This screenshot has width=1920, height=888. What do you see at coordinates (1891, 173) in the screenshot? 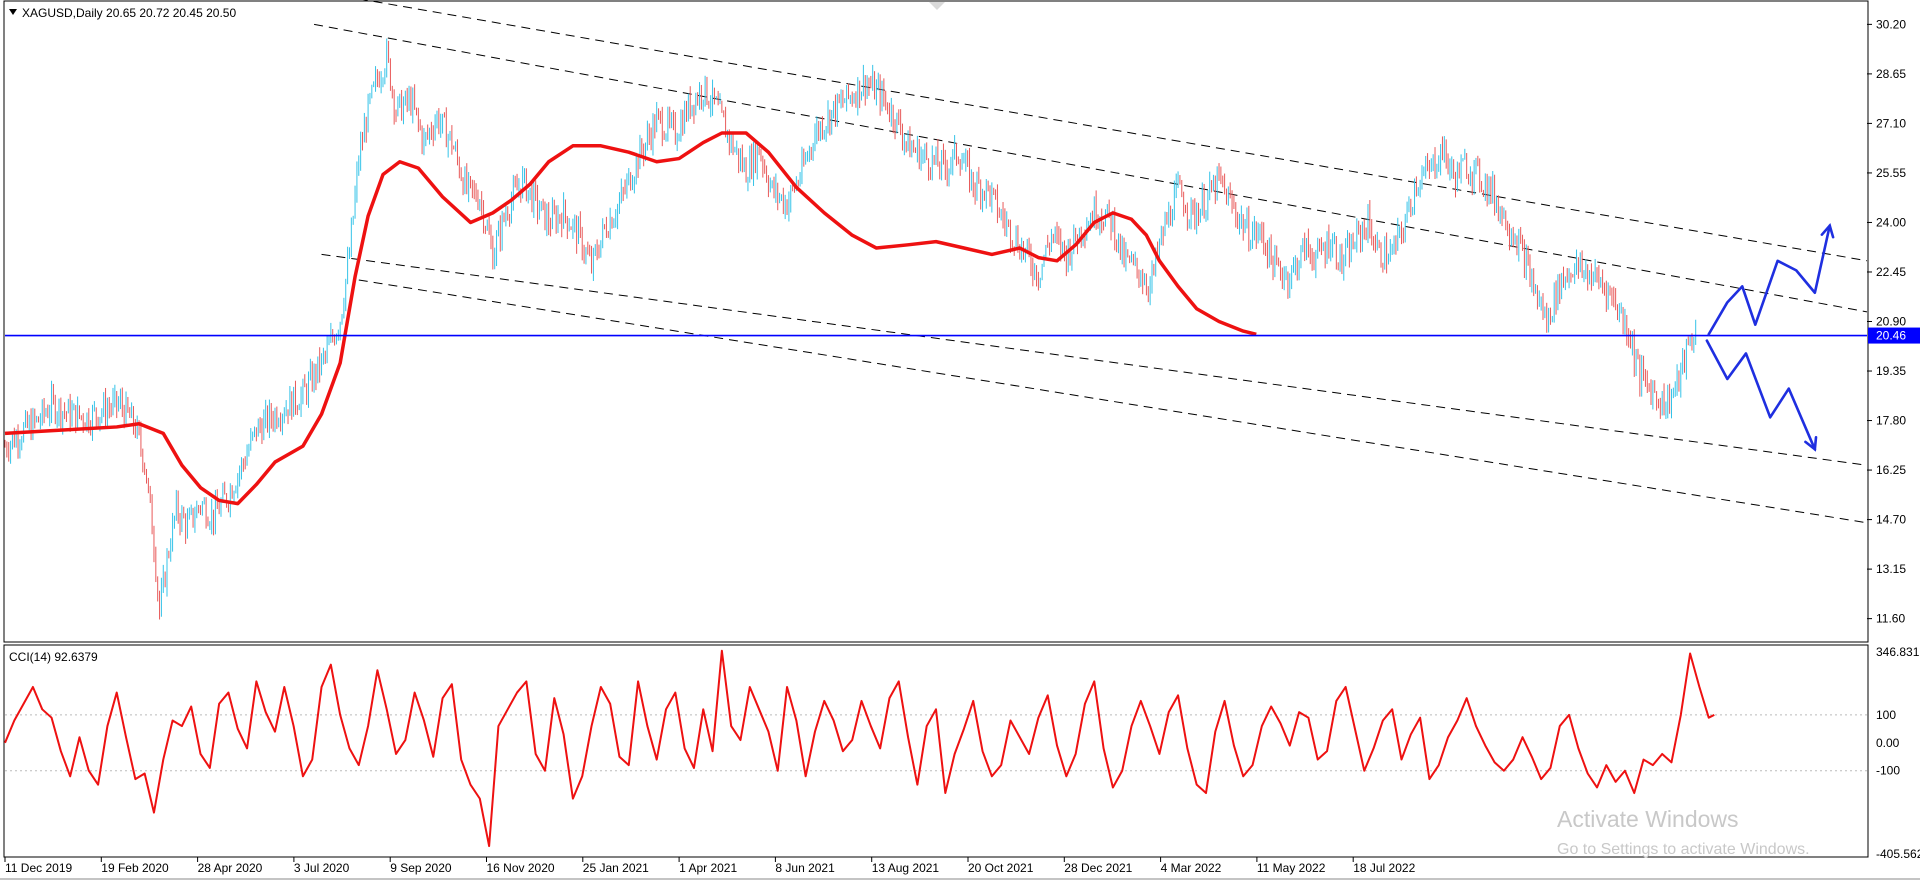
I see `price-tick-label: 25.55` at bounding box center [1891, 173].